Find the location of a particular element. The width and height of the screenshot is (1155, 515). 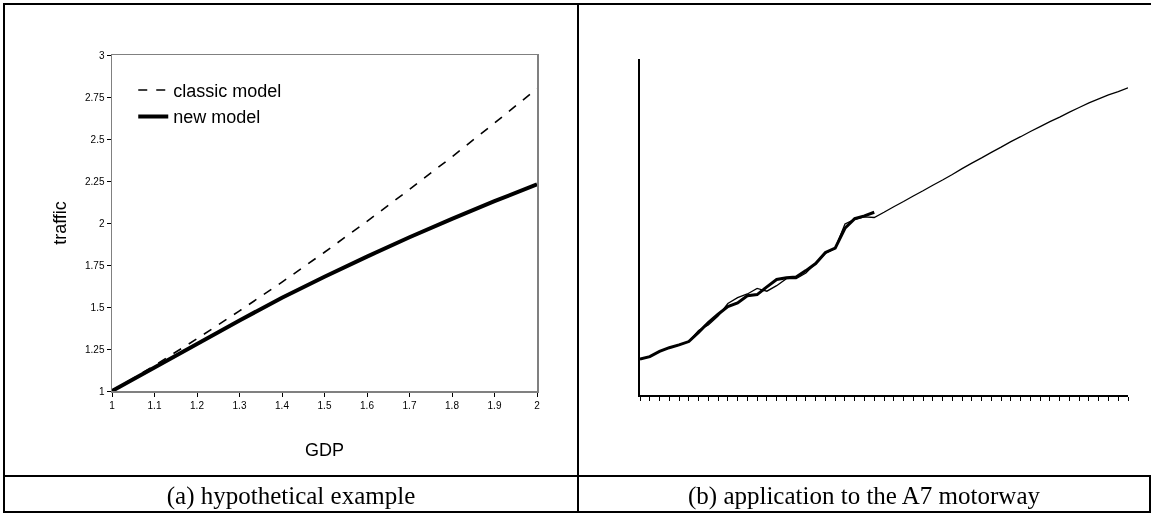

y-tick-label: 2.25 is located at coordinates (95, 181).